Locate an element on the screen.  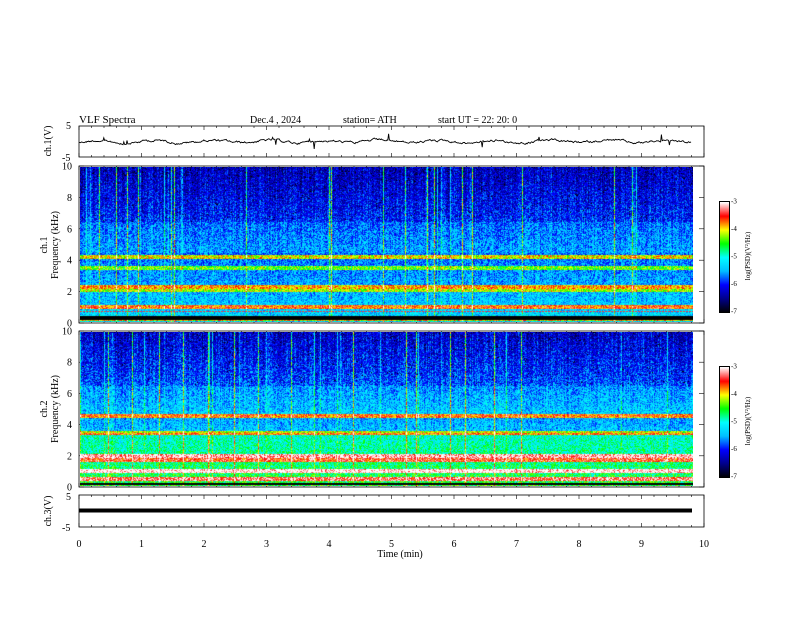
ch3-ytick-top: 5 is located at coordinates (68, 497).